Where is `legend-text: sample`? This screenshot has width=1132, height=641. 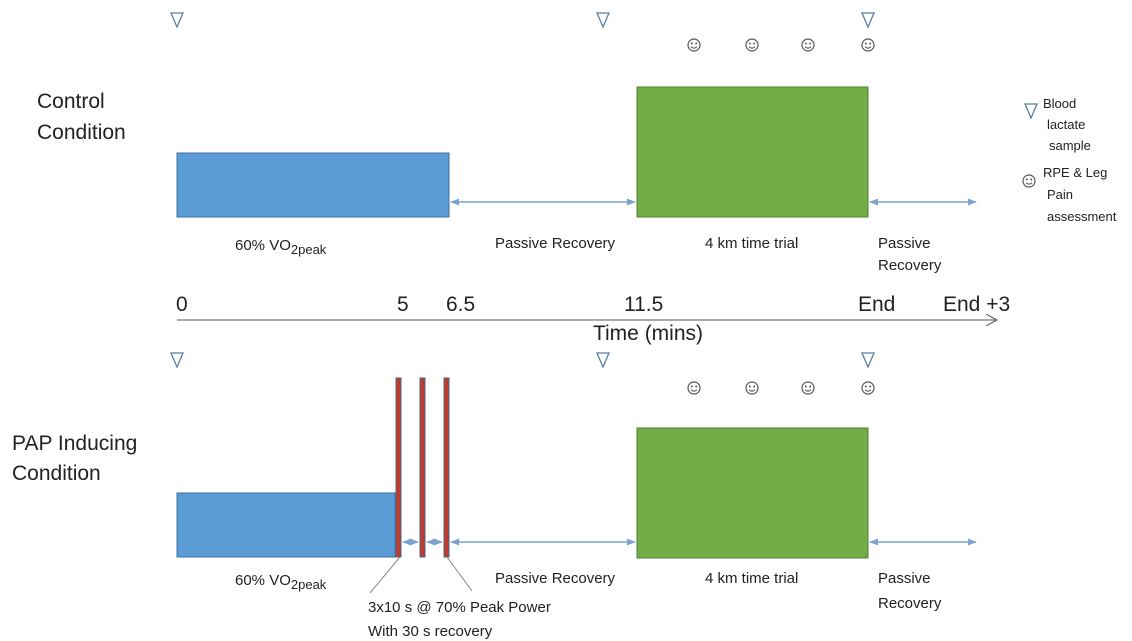
legend-text: sample is located at coordinates (1070, 145).